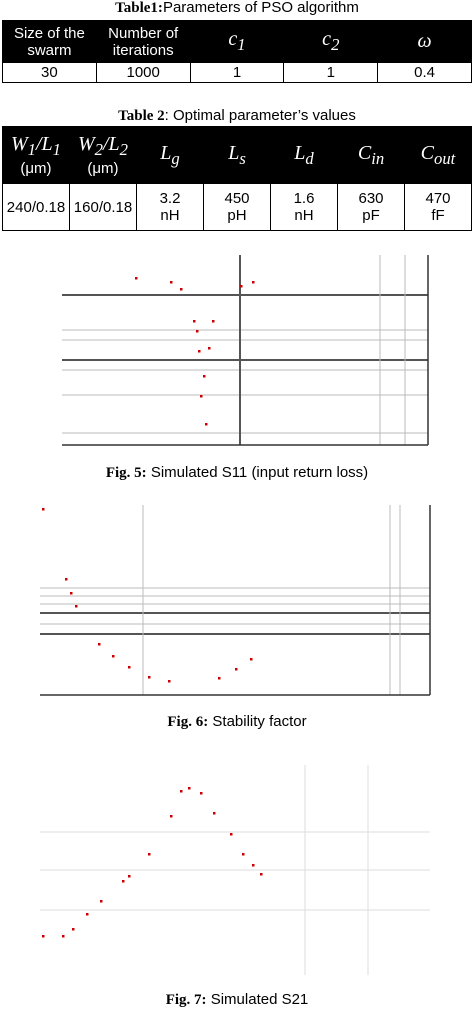 The image size is (474, 1010). I want to click on figure-text: Simulated S11 (input return loss), so click(259, 472).